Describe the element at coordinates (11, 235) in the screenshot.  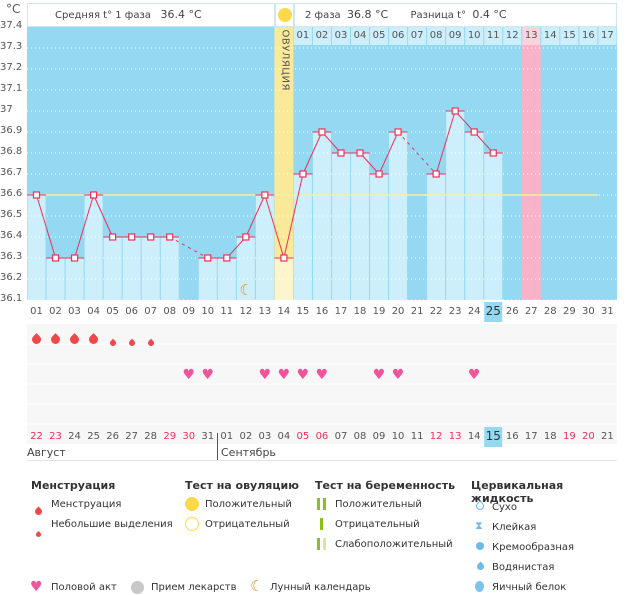
I see `y-tick-label: 36.4` at that location.